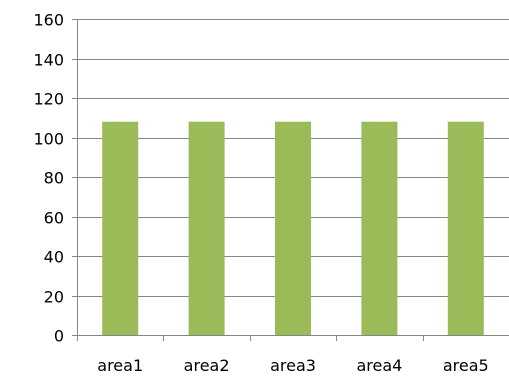 The width and height of the screenshot is (509, 385). I want to click on x-axis-tick-labels: area1 area2 area3 area4 area5, so click(292, 365).